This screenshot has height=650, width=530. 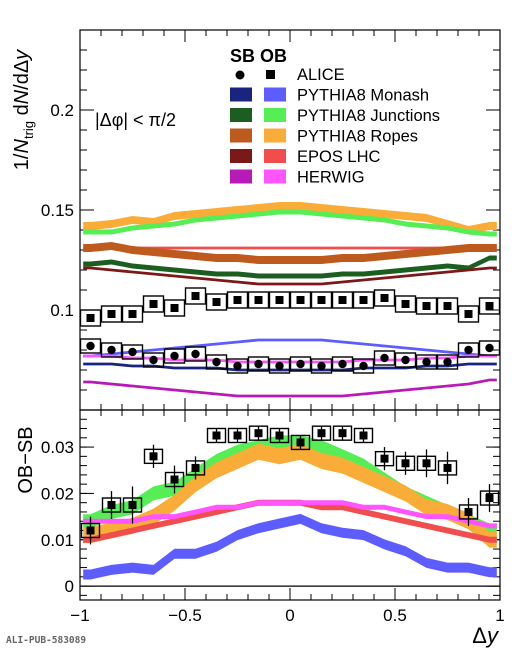 What do you see at coordinates (363, 96) in the screenshot?
I see `legend-label: PYTHIA8 Monash` at bounding box center [363, 96].